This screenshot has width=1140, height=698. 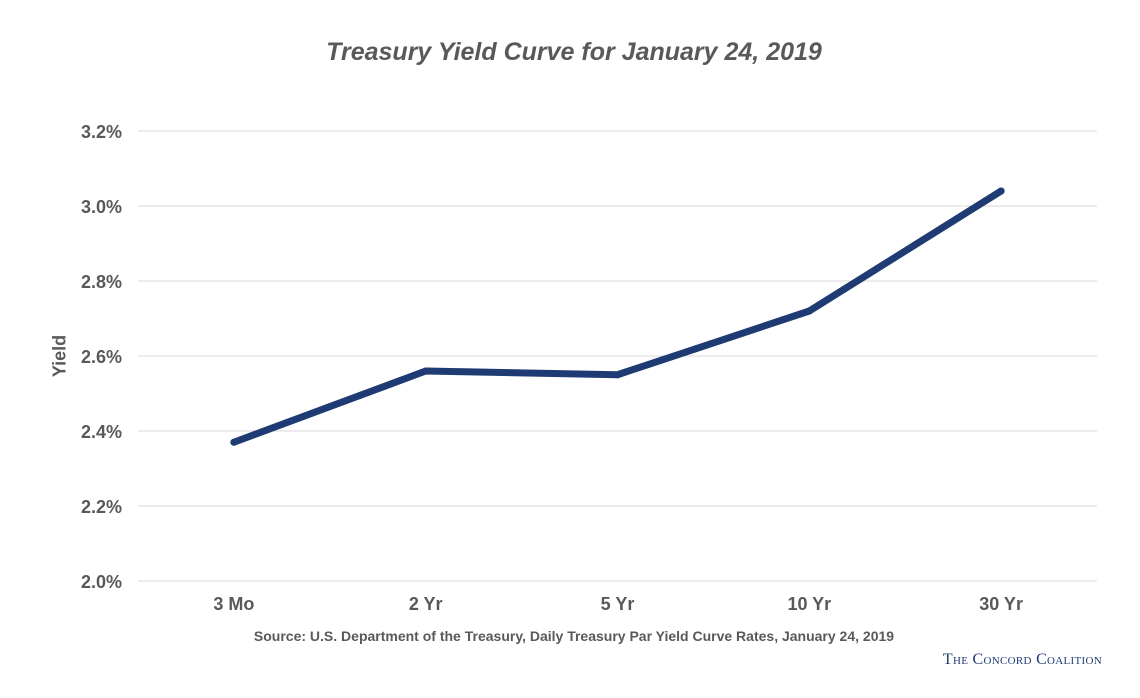 I want to click on x-tick-label: 30 Yr, so click(x=1001, y=604).